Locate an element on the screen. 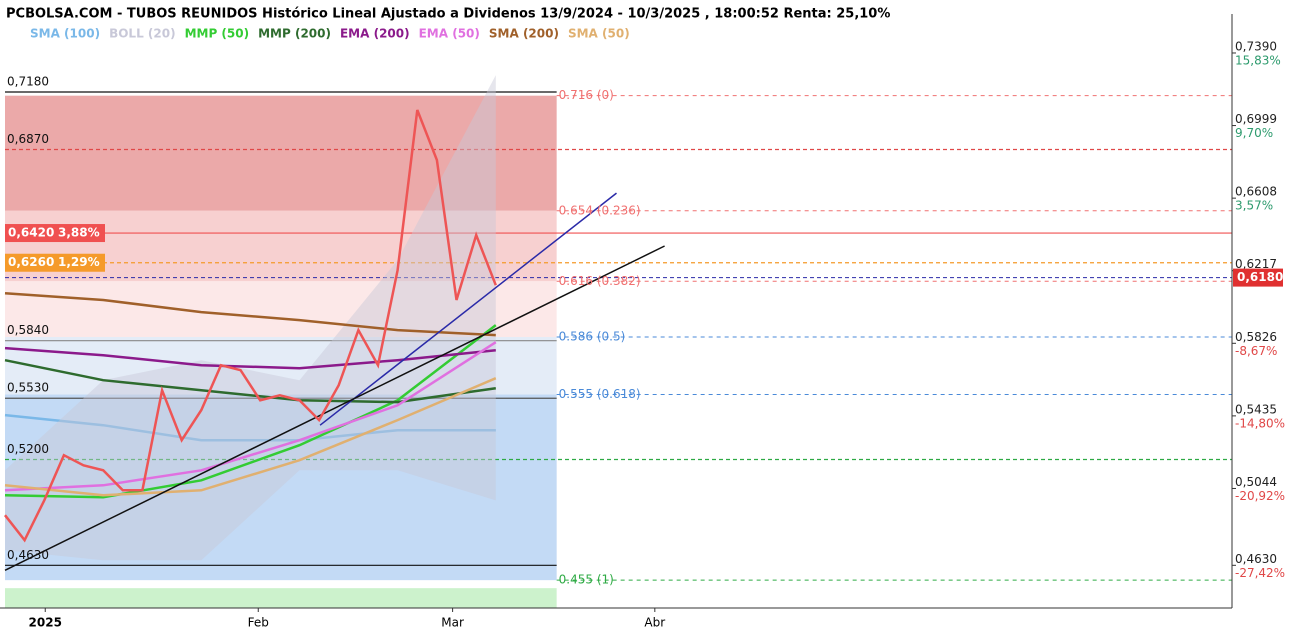  y-tick-percent: 9,70% is located at coordinates (1254, 133).